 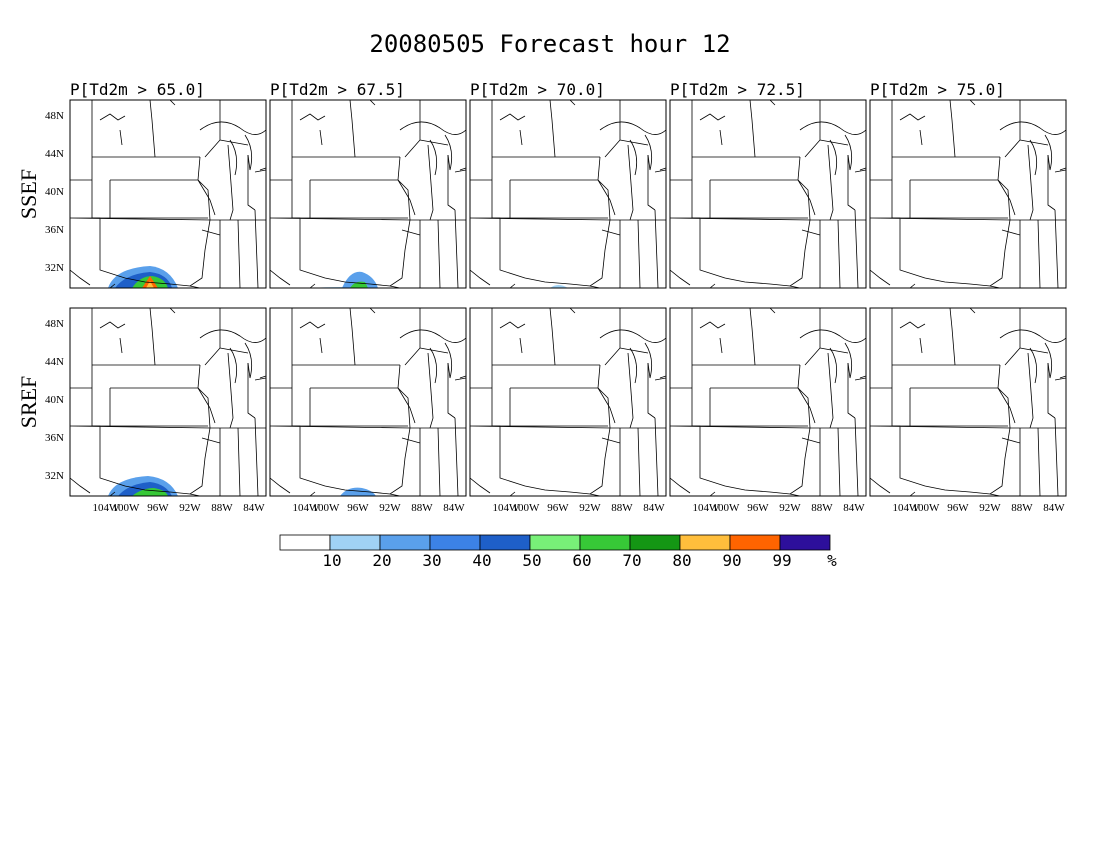 What do you see at coordinates (781, 560) in the screenshot?
I see `colorbar-label: 99` at bounding box center [781, 560].